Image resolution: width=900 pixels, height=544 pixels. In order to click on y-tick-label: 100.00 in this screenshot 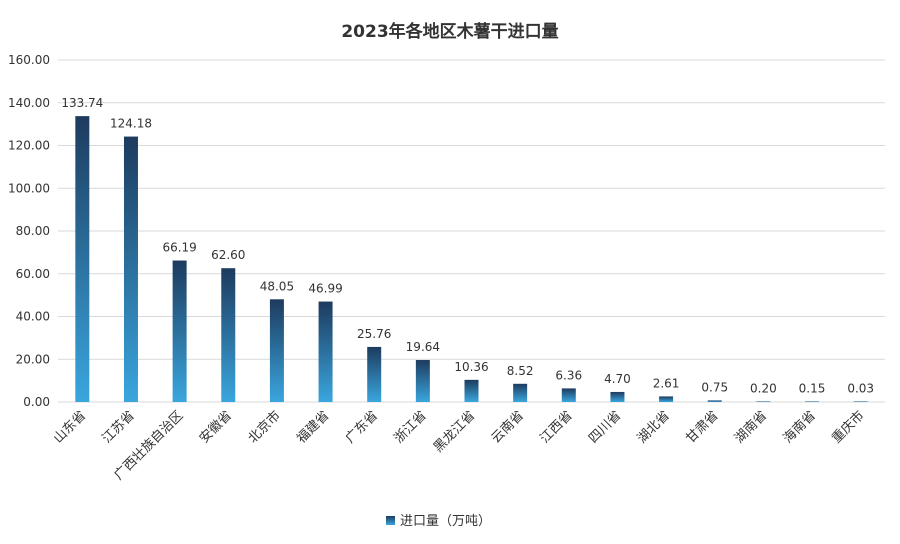, I will do `click(29, 188)`.